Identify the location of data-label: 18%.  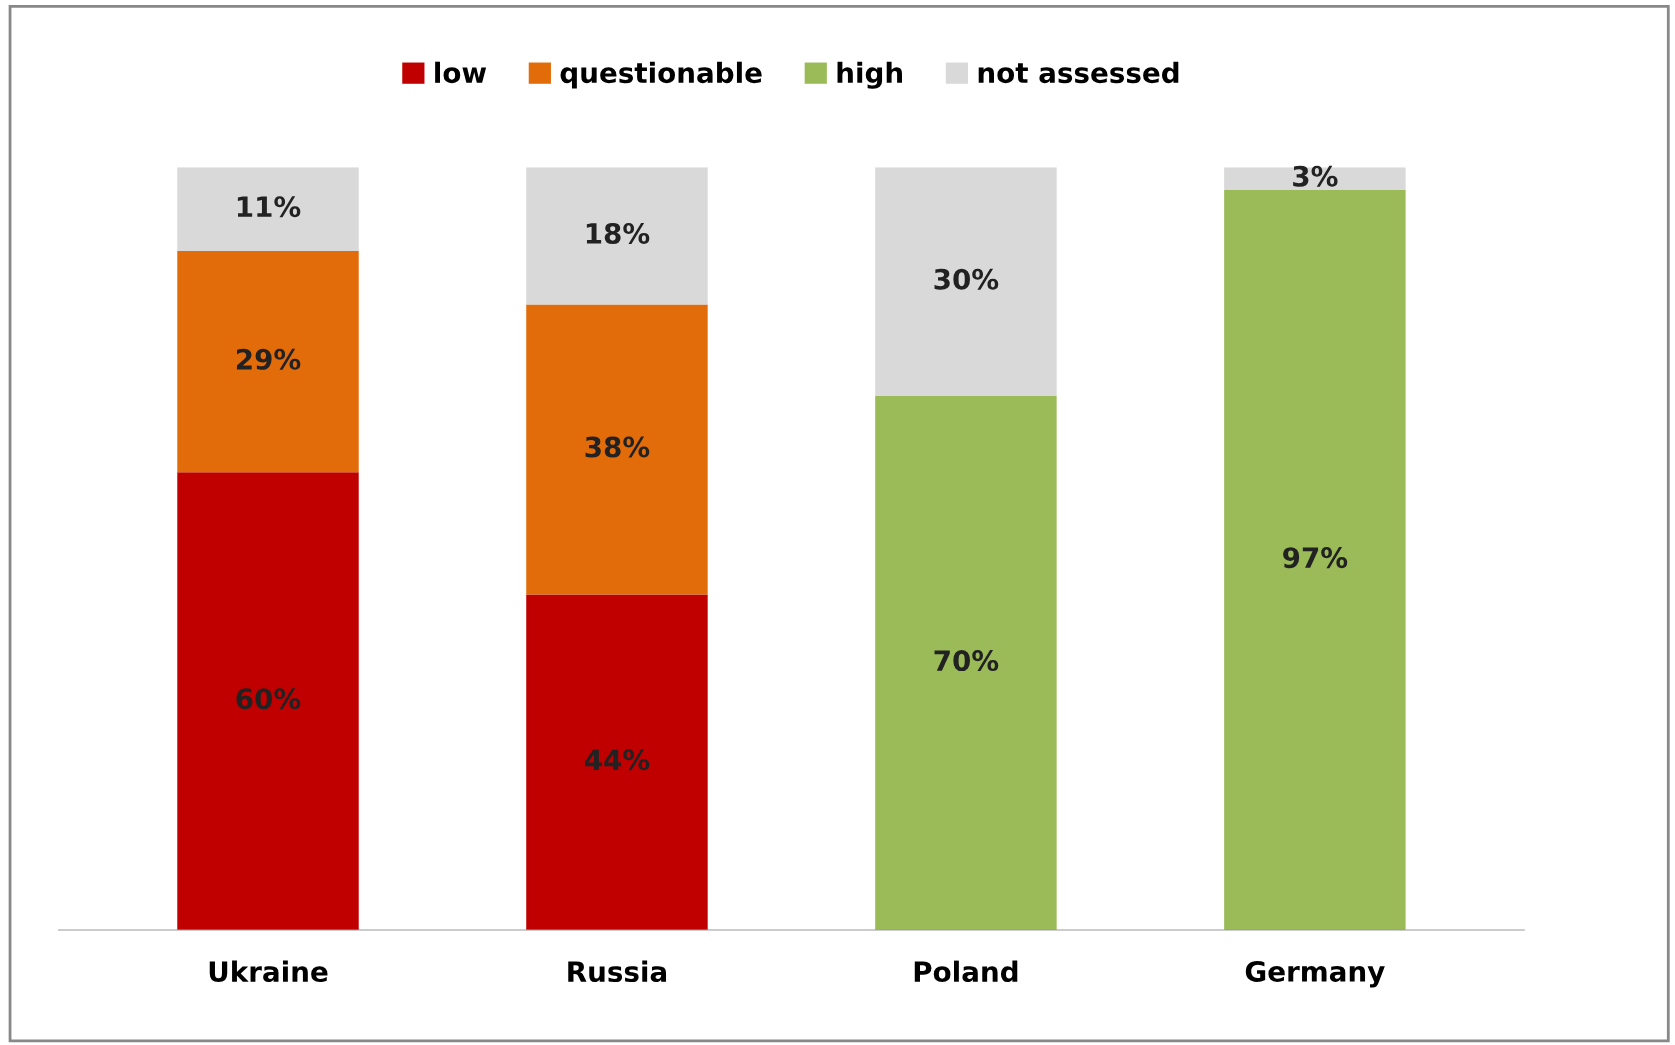
(618, 233).